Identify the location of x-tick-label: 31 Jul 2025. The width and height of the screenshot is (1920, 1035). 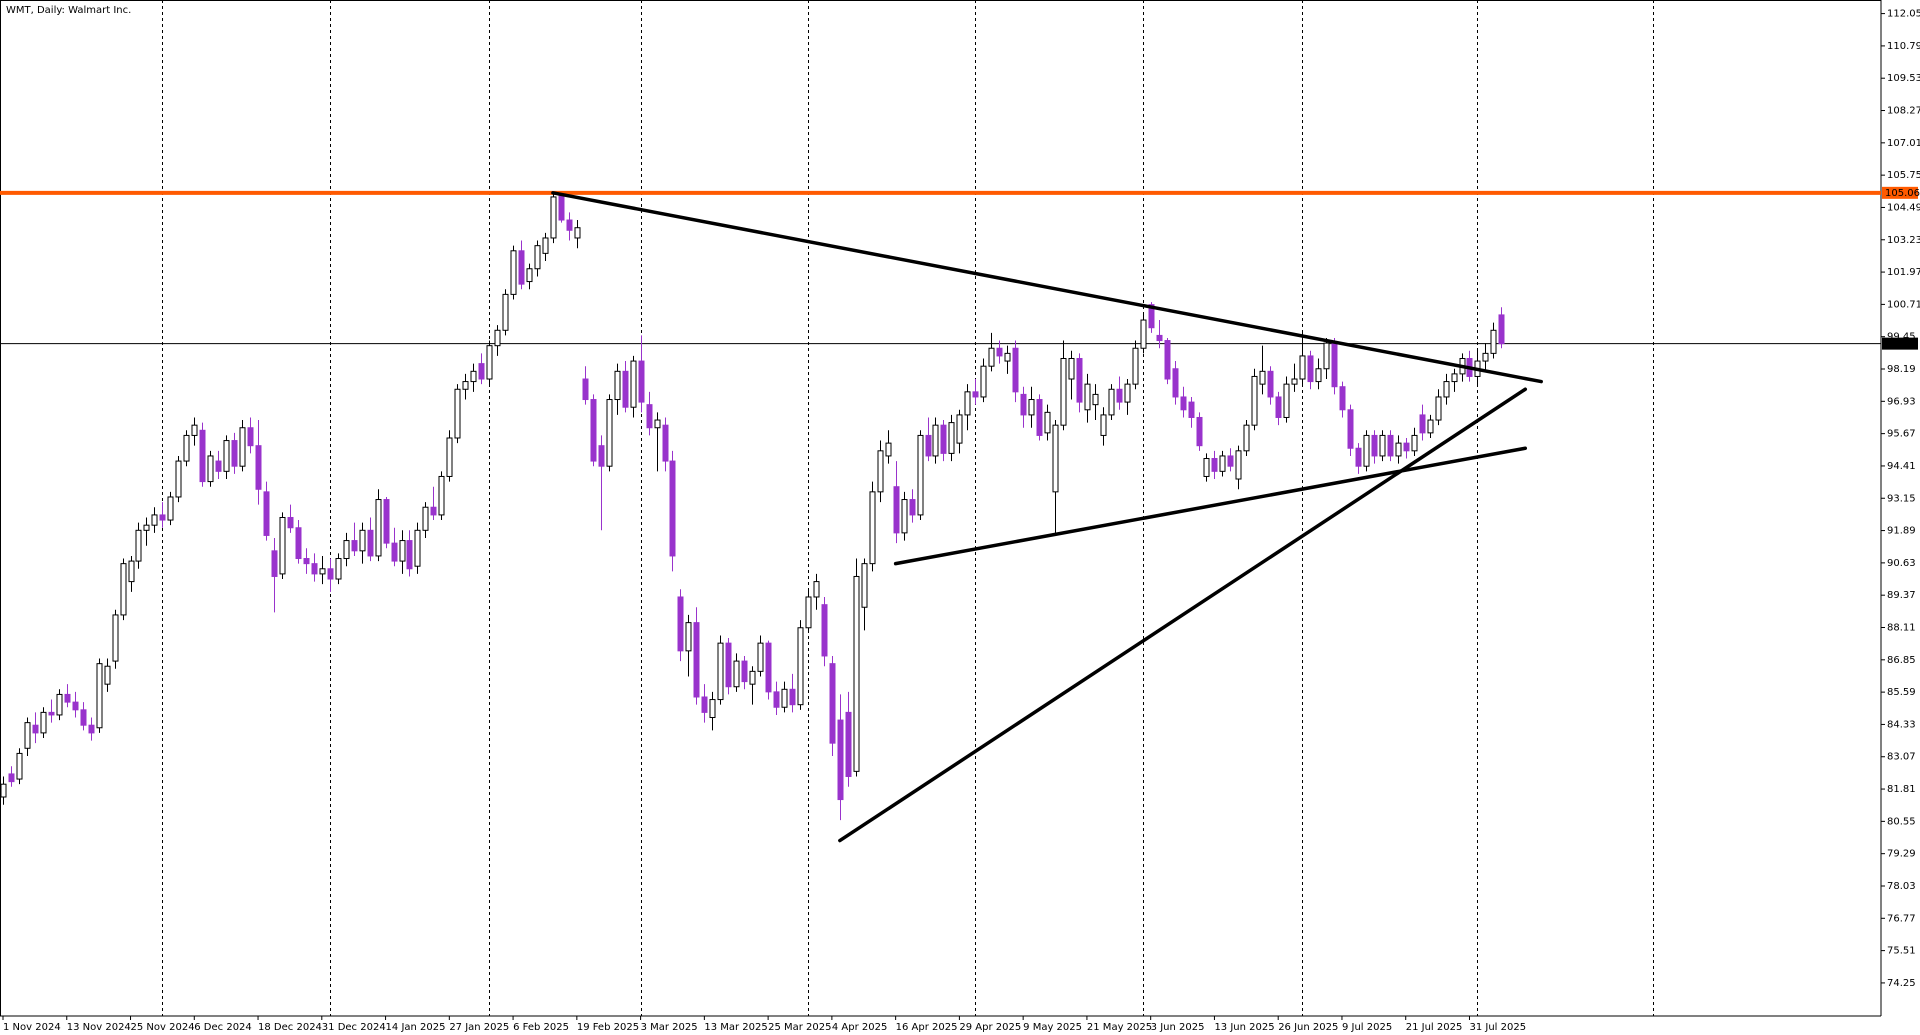
(1497, 1027).